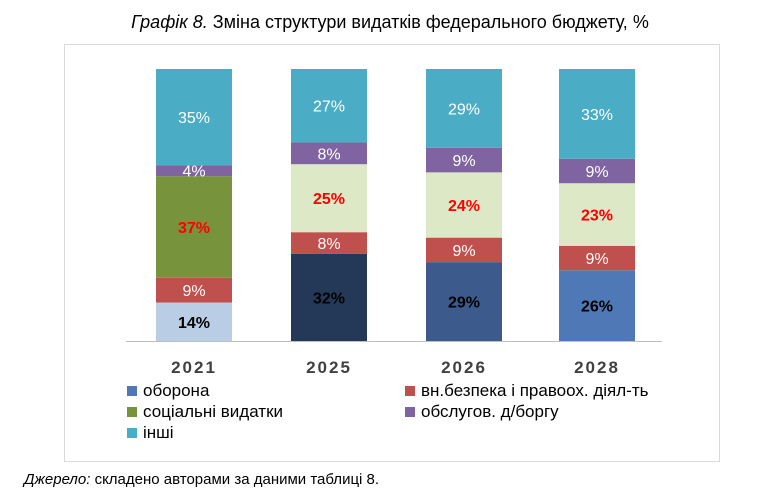 The image size is (780, 499). I want to click on bar-segment-2021-вн-безпека-і-правоох-діял-ть, so click(194, 290).